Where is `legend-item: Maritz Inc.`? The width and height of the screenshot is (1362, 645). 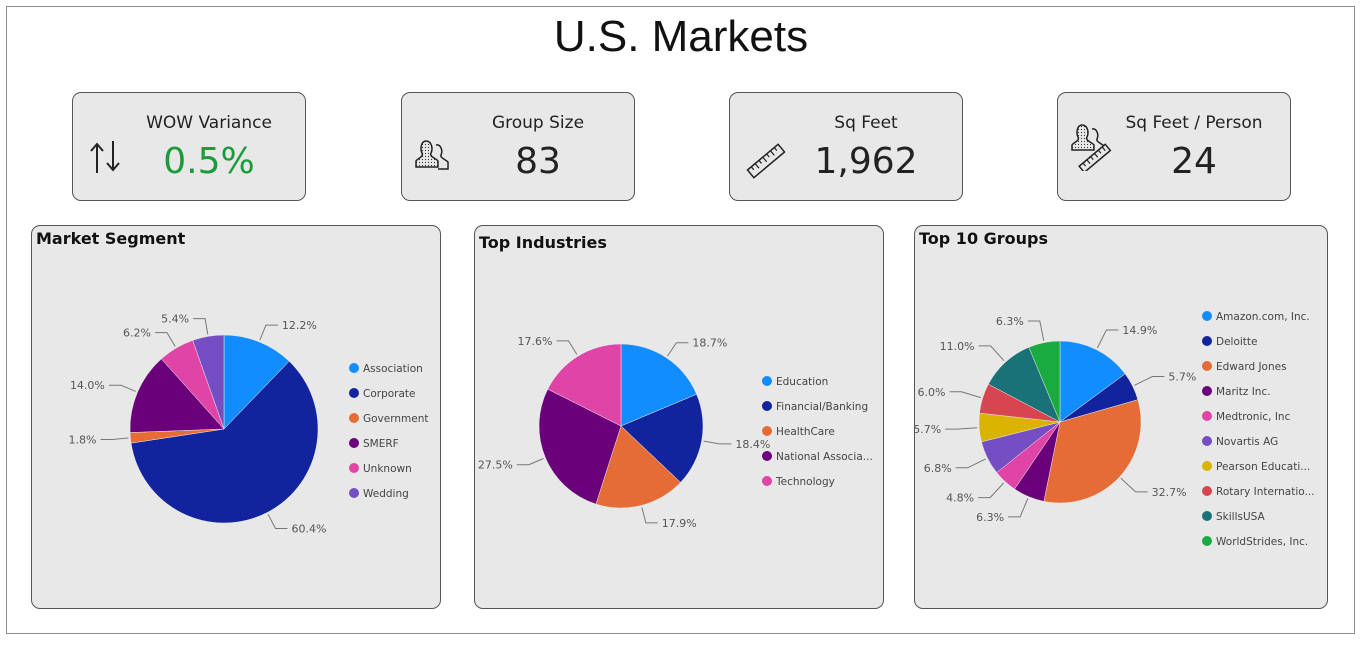 legend-item: Maritz Inc. is located at coordinates (1243, 392).